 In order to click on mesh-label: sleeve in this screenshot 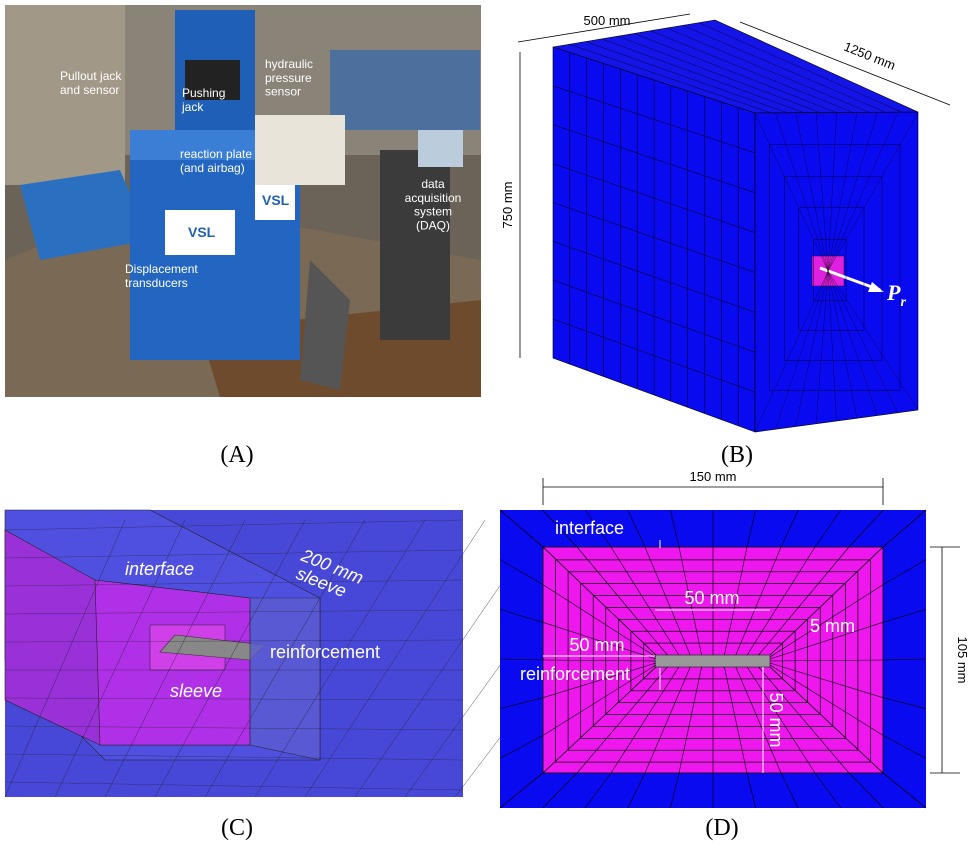, I will do `click(196, 691)`.